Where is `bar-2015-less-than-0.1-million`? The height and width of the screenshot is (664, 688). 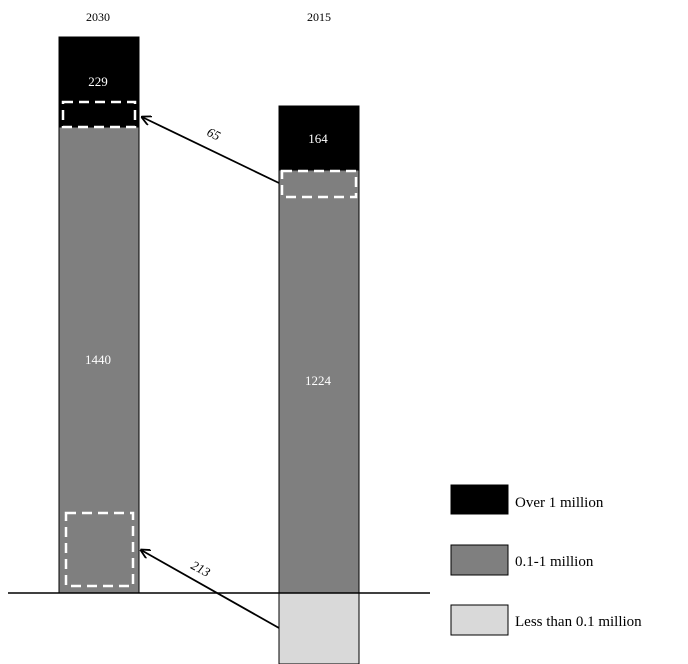 bar-2015-less-than-0.1-million is located at coordinates (319, 628).